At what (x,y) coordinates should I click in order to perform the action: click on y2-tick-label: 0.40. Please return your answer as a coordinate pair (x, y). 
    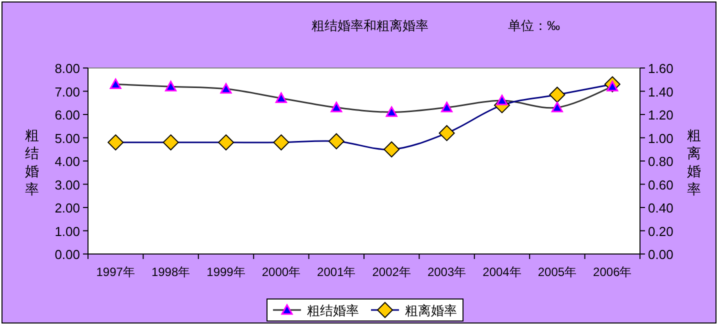
    Looking at the image, I should click on (661, 208).